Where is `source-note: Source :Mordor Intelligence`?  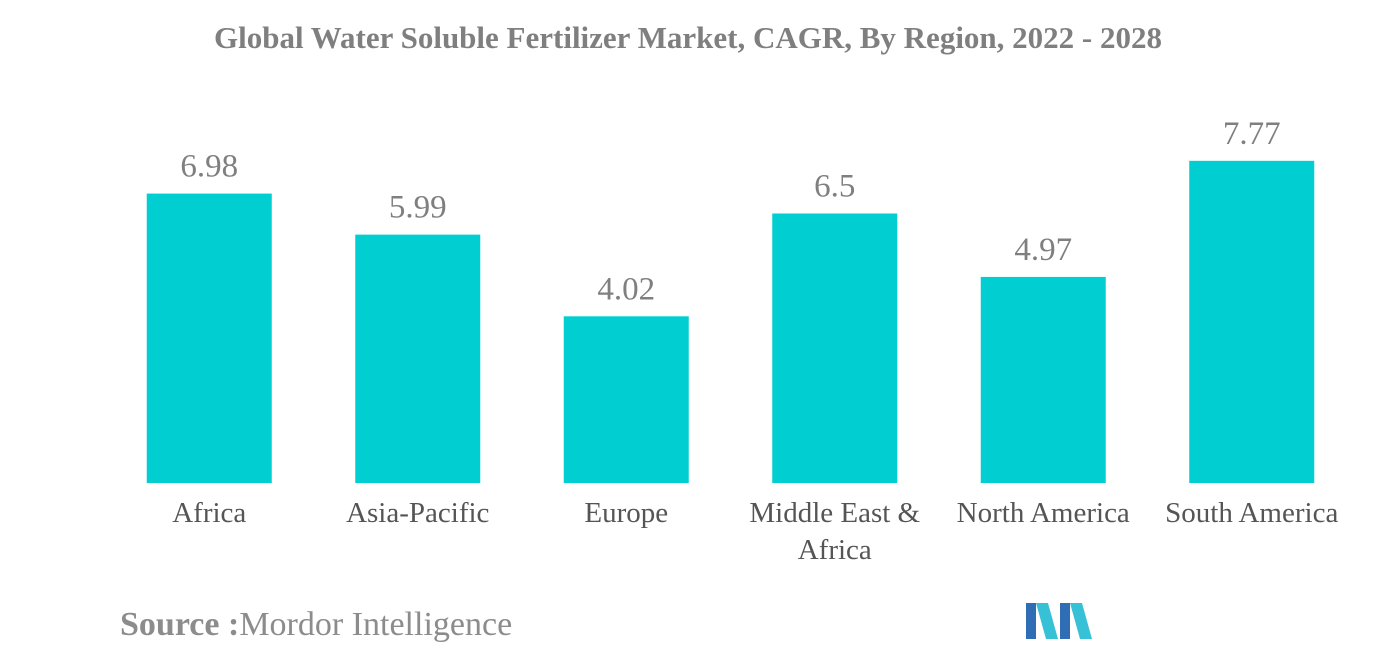 source-note: Source :Mordor Intelligence is located at coordinates (316, 625).